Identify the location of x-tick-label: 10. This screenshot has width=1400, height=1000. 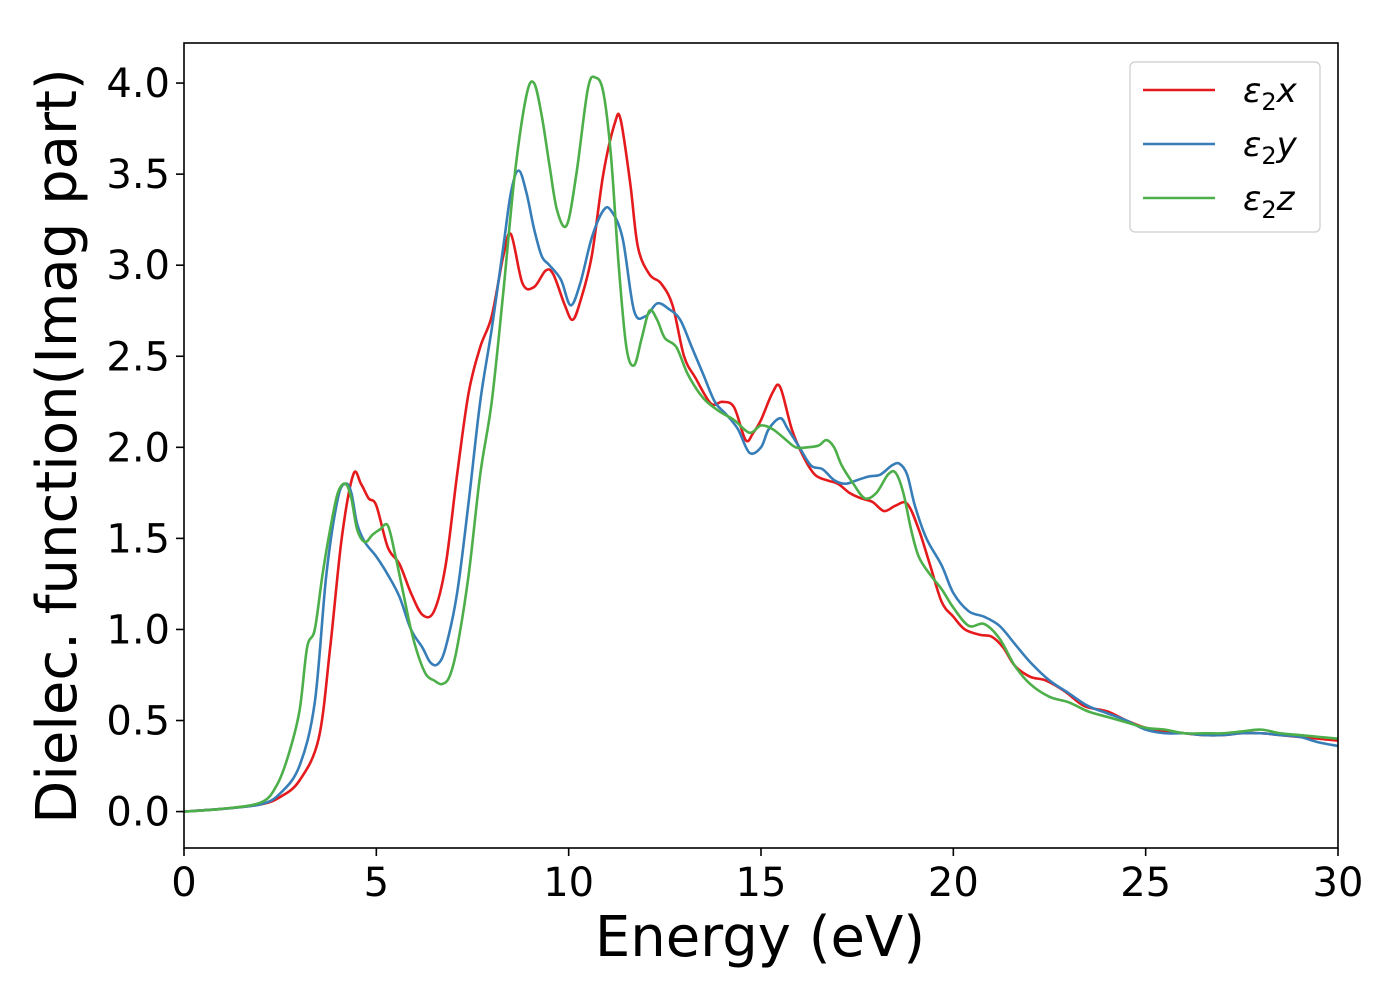
(568, 883).